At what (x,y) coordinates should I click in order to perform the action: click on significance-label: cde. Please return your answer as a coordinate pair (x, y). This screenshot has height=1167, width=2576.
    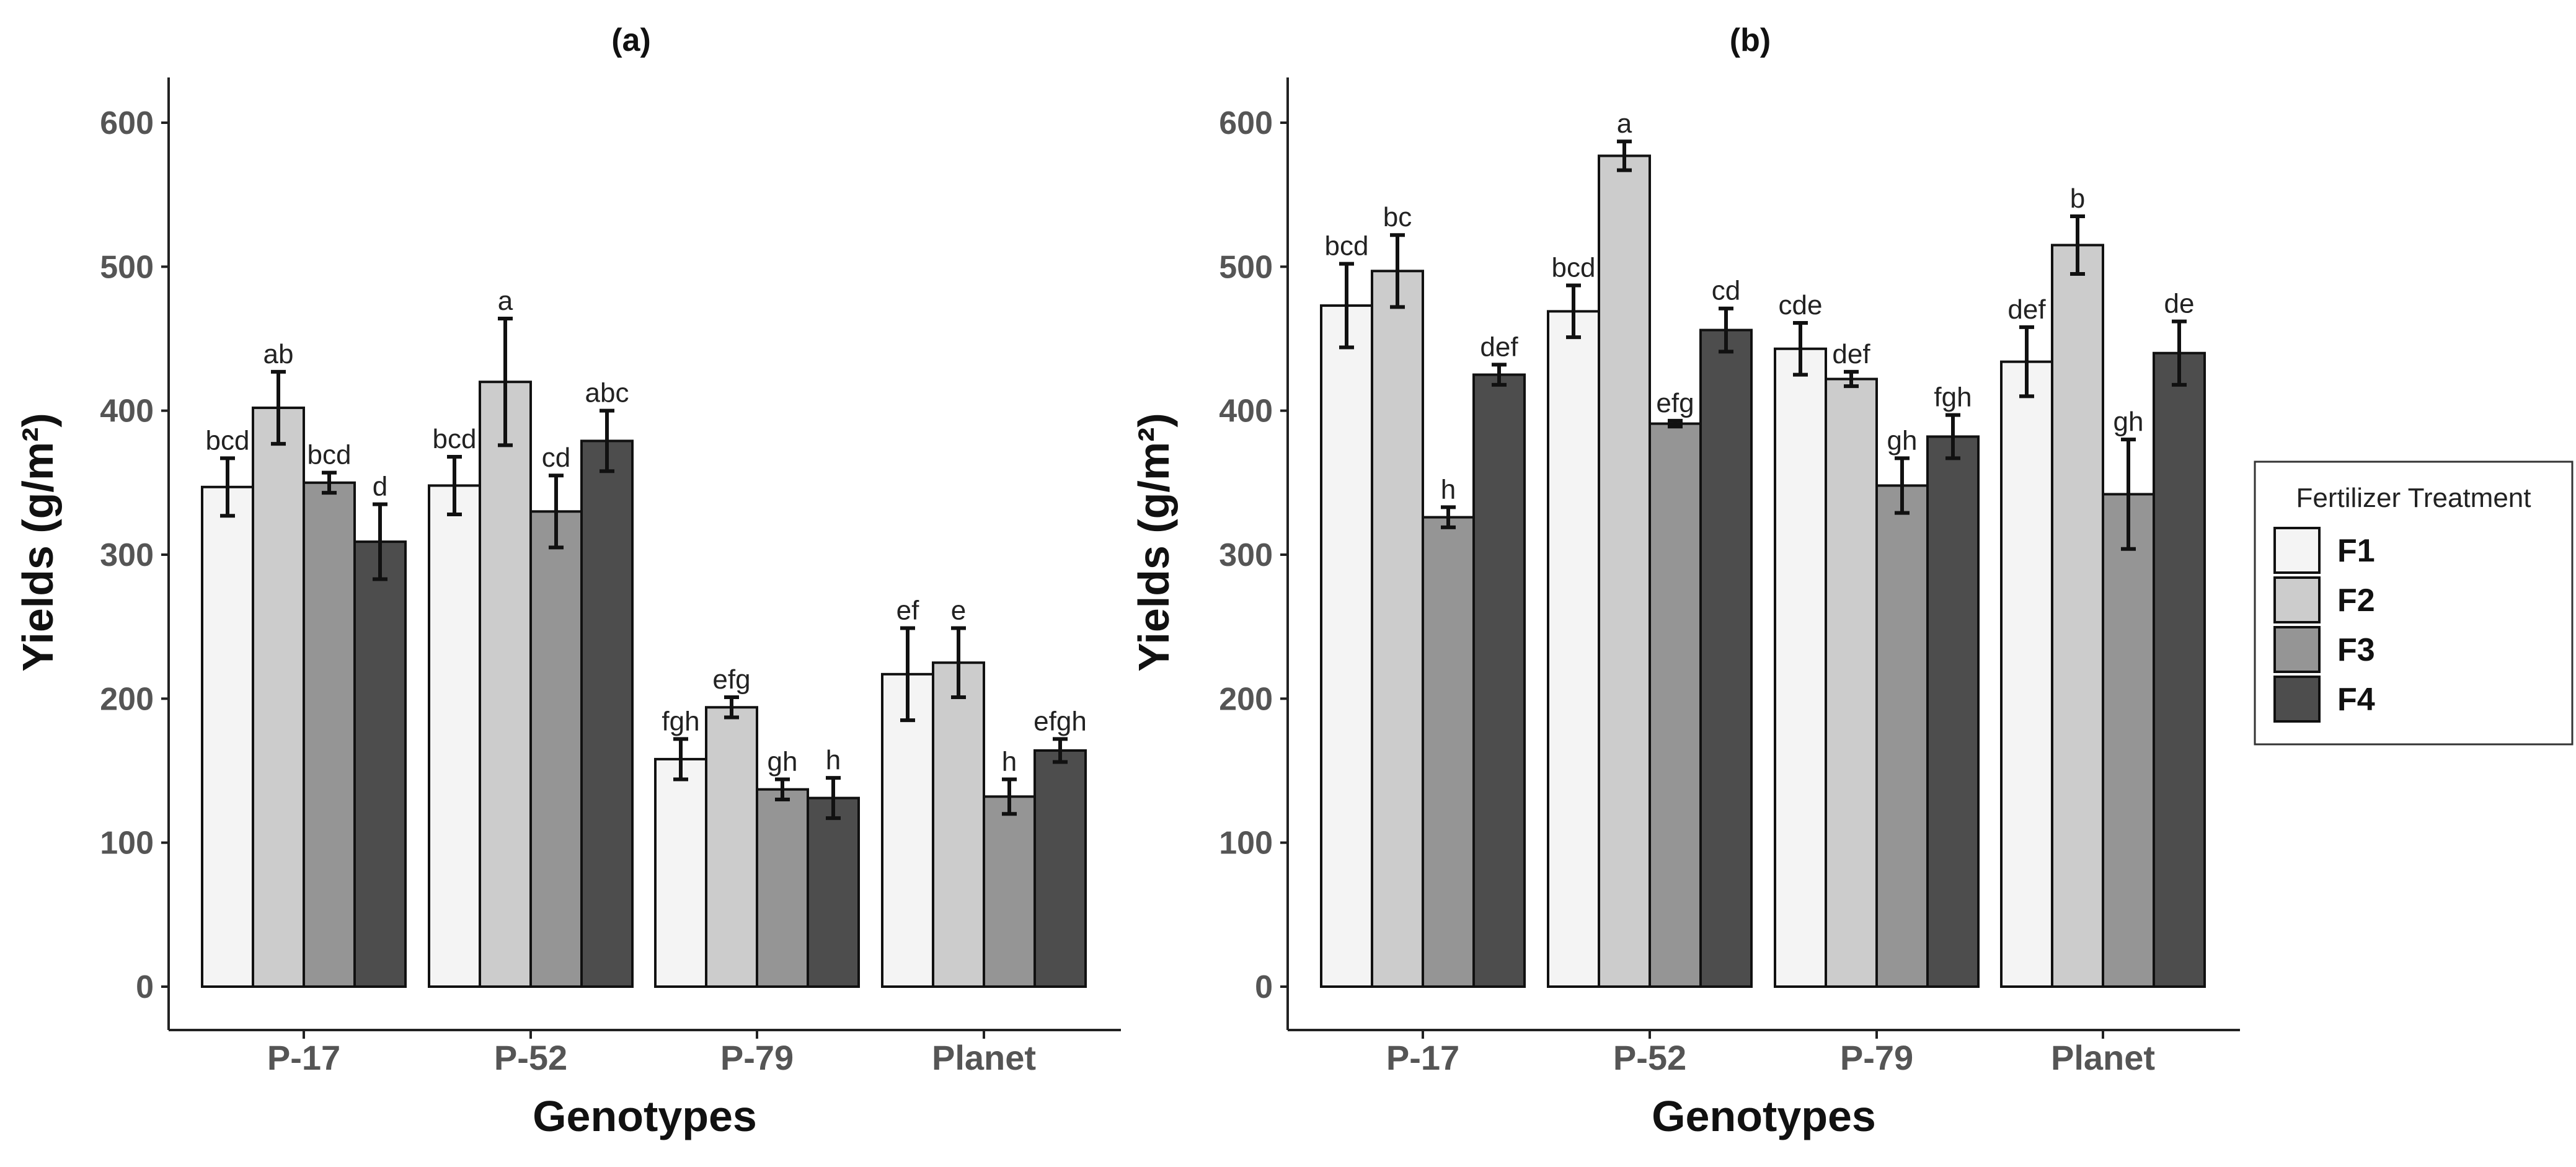
    Looking at the image, I should click on (1801, 305).